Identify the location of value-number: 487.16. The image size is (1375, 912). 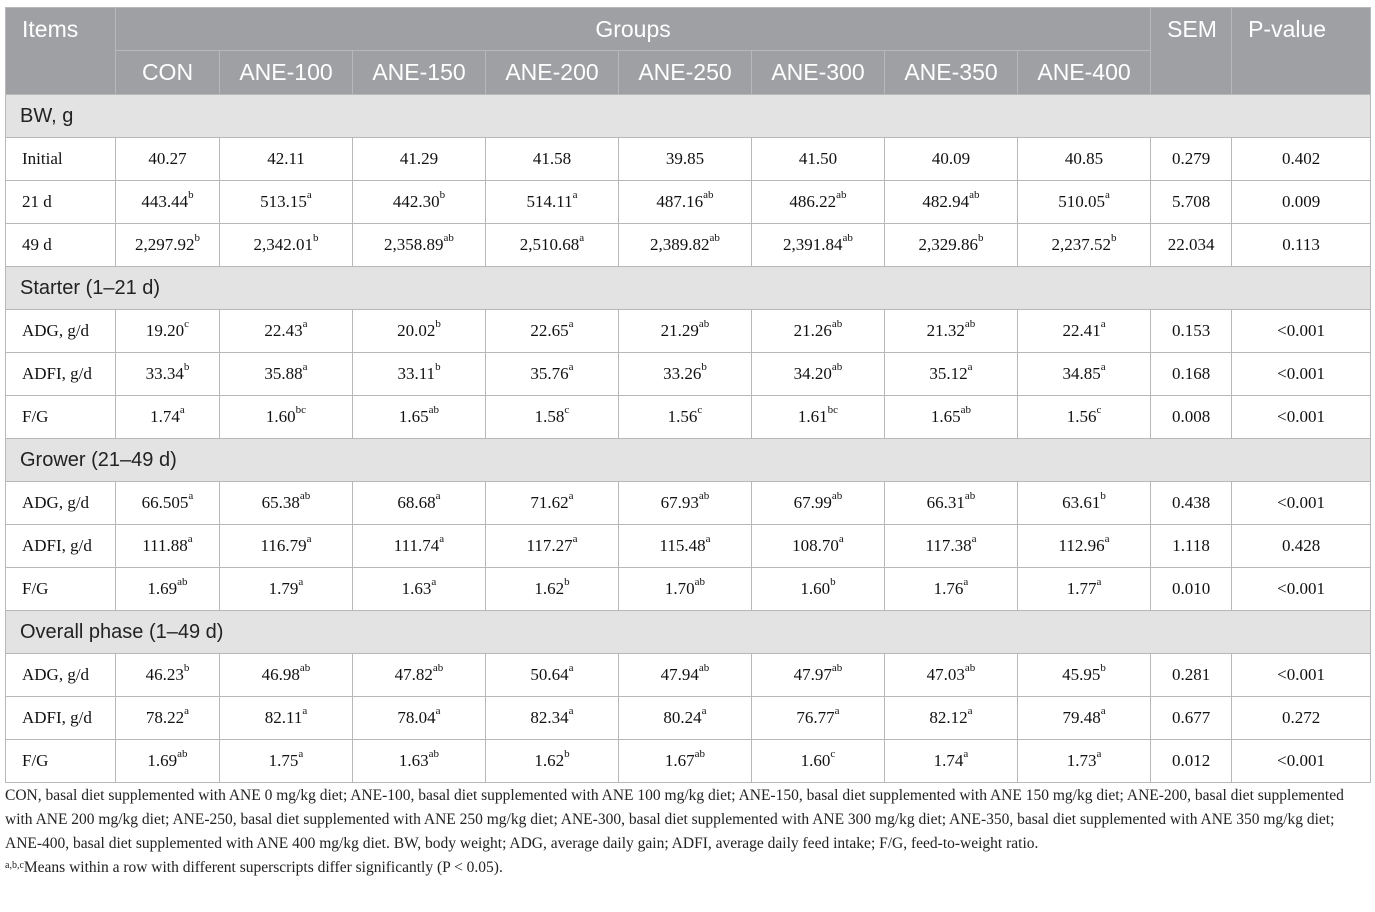
(680, 201).